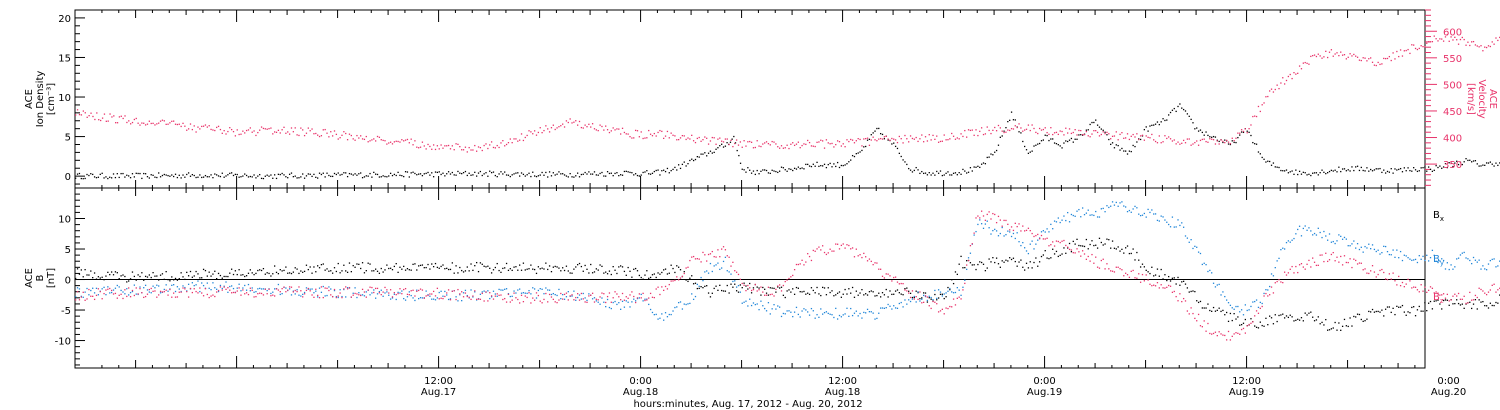  Describe the element at coordinates (64, 58) in the screenshot. I see `y-tick-label-plasma-15: 15` at that location.